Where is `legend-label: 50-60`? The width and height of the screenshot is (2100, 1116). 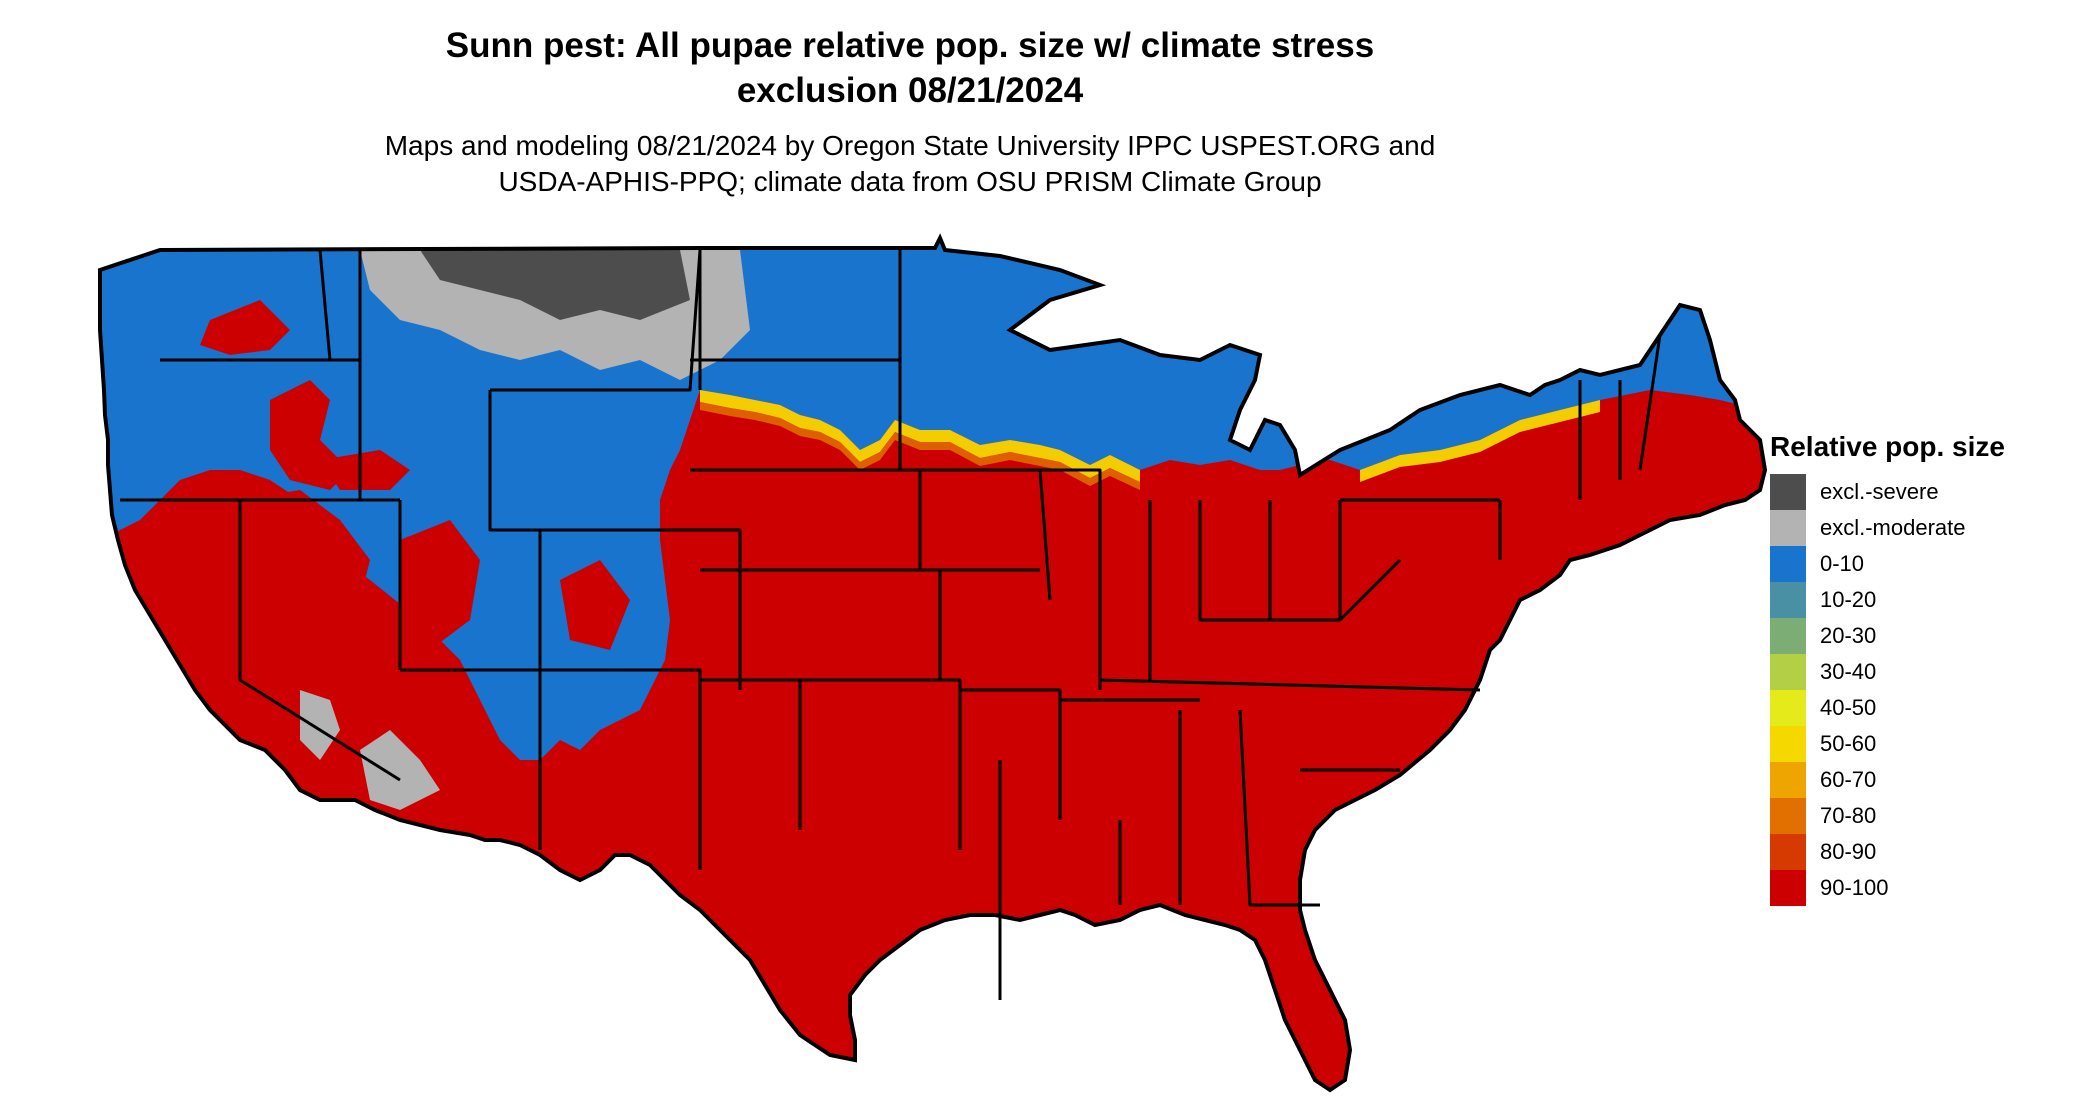 legend-label: 50-60 is located at coordinates (1848, 743).